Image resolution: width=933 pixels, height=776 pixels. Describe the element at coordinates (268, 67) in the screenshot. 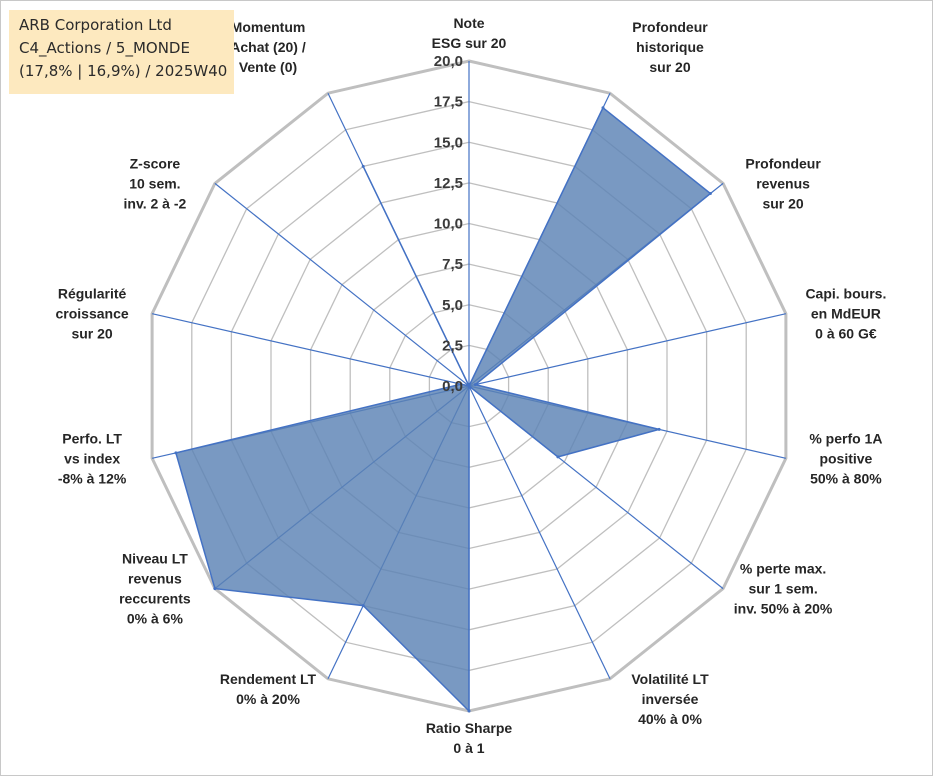

I see `axis-label-line: Vente (0)` at that location.